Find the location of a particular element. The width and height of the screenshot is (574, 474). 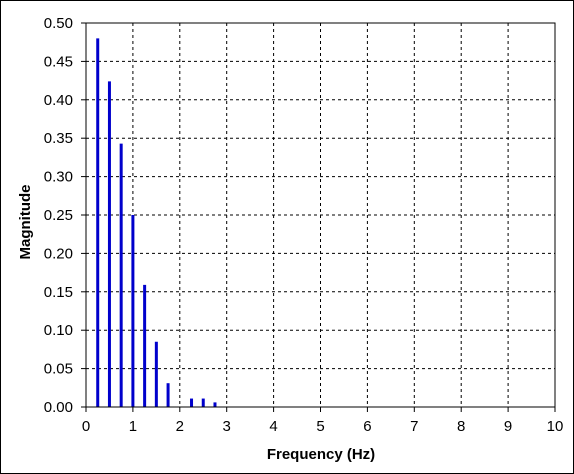

y-tick-label: 0.20 is located at coordinates (58, 253).